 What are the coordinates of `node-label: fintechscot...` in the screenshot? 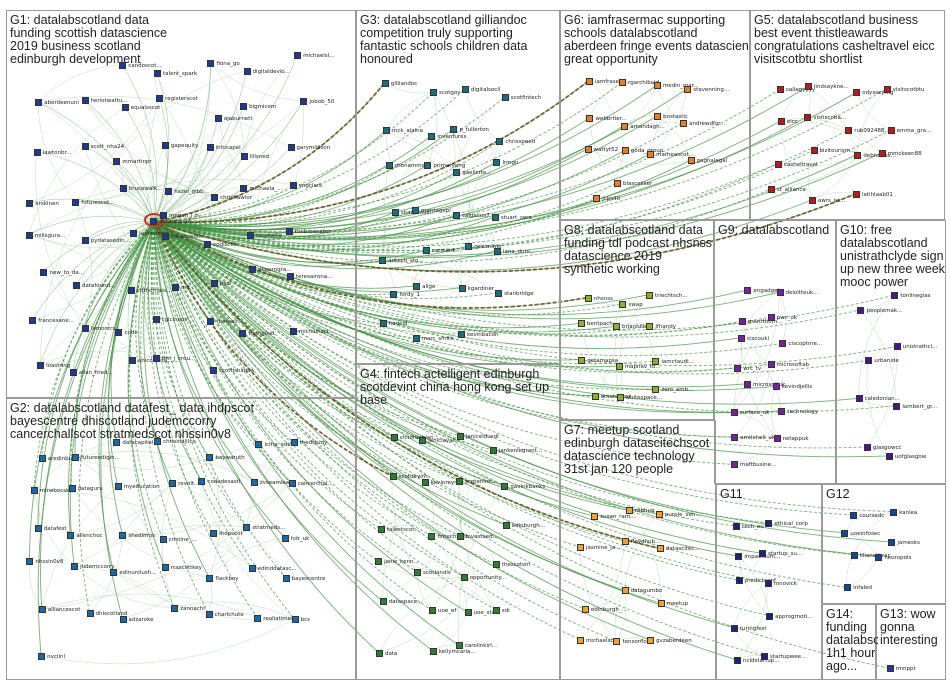 It's located at (455, 536).